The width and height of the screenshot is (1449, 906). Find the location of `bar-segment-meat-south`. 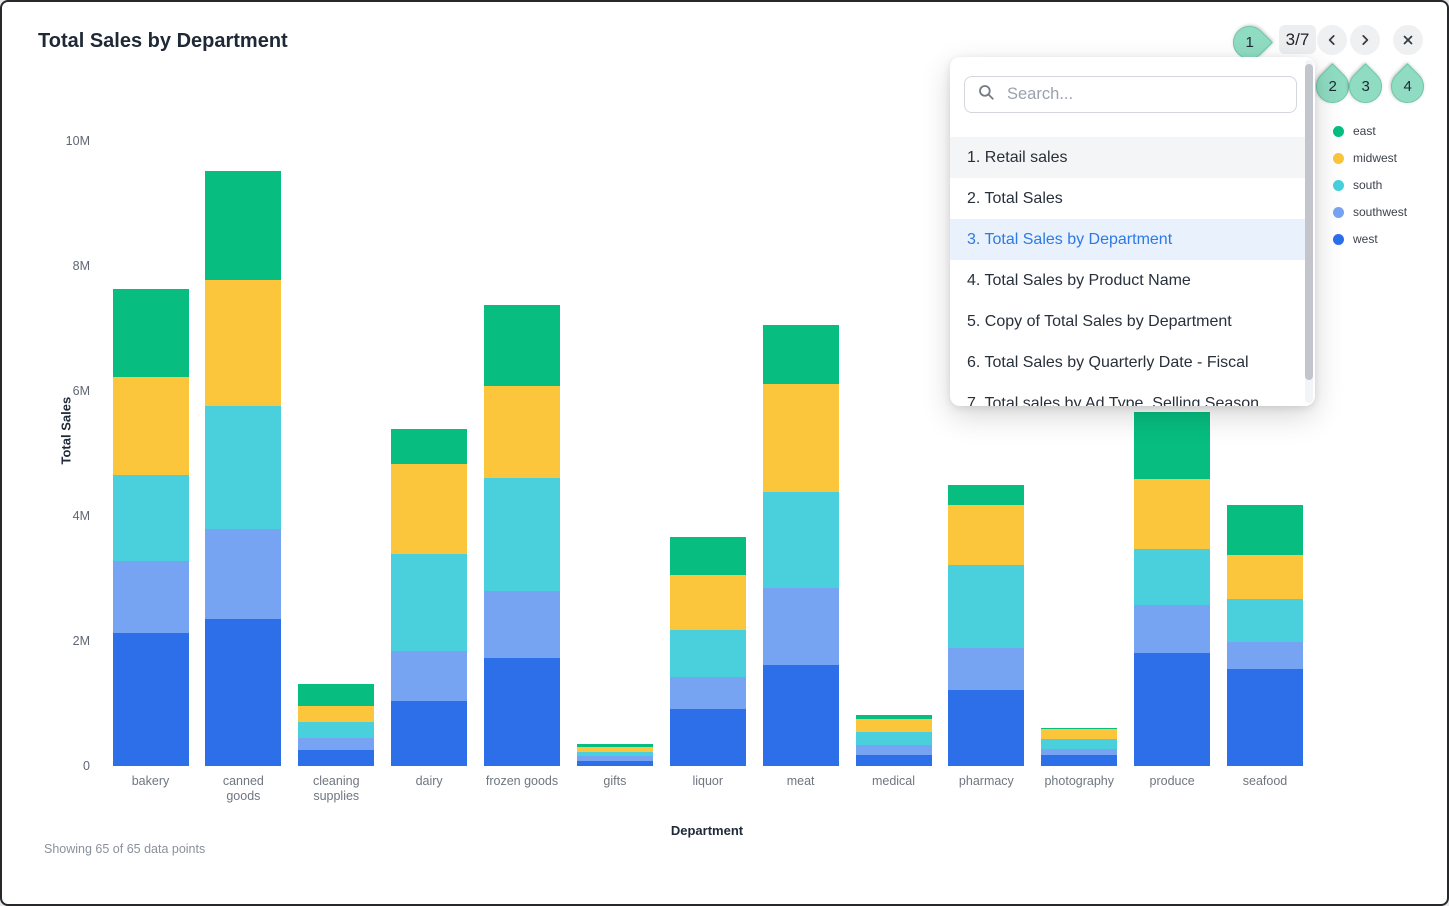

bar-segment-meat-south is located at coordinates (800, 540).